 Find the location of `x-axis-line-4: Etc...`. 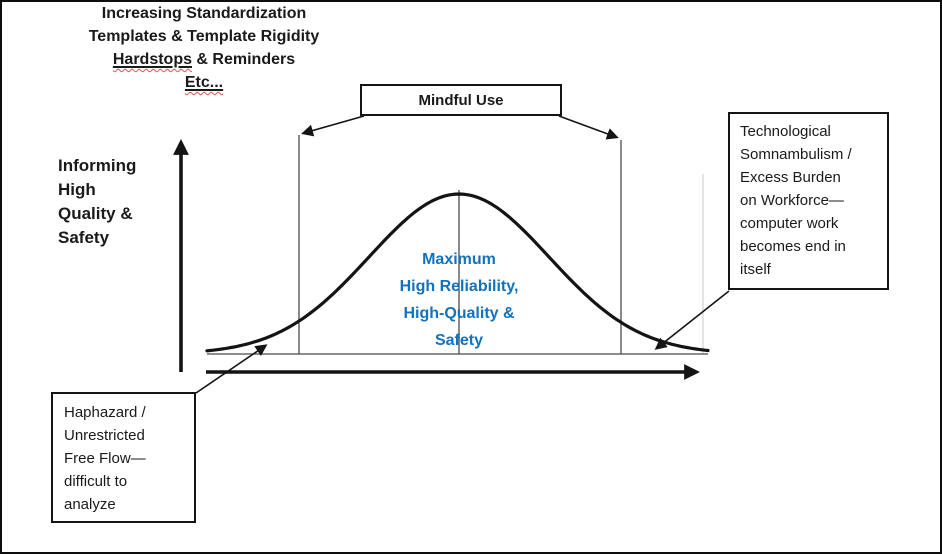

x-axis-line-4: Etc... is located at coordinates (204, 82).